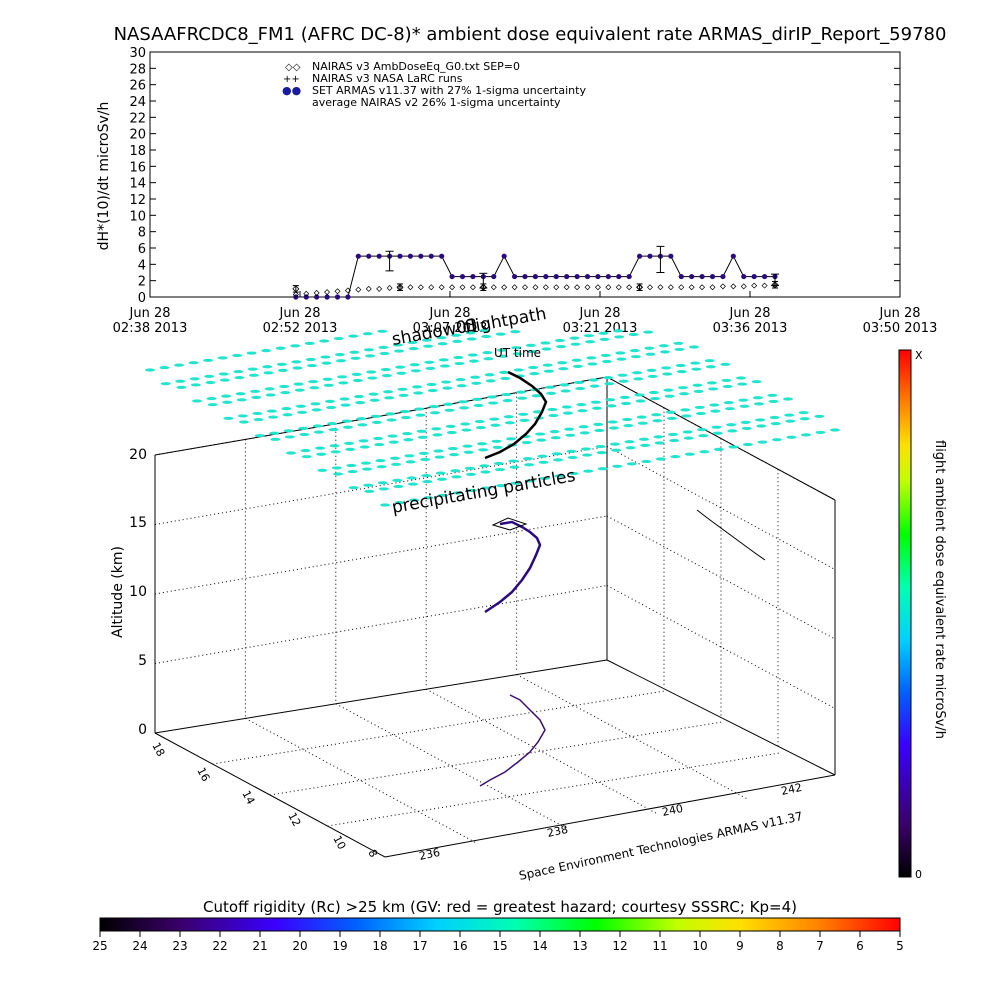 The height and width of the screenshot is (1000, 1000). What do you see at coordinates (629, 276) in the screenshot?
I see `armas-point` at bounding box center [629, 276].